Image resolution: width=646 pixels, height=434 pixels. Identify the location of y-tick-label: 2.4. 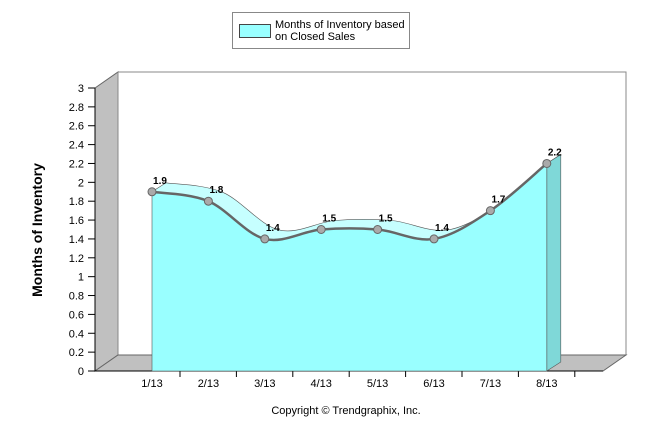
(76, 146).